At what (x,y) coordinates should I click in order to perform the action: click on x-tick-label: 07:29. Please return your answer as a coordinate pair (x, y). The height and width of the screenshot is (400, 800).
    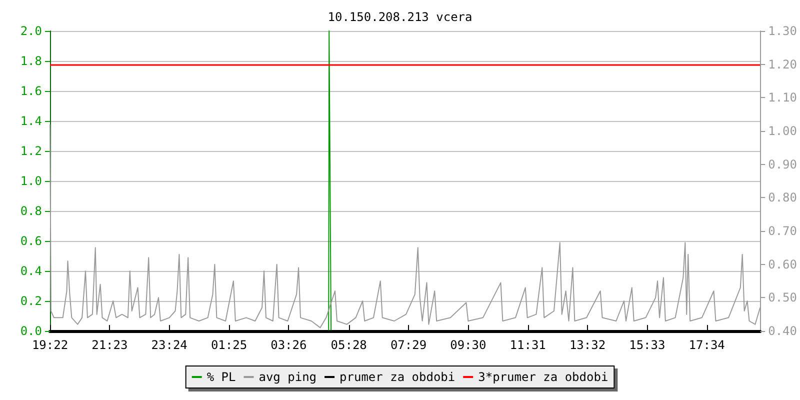
    Looking at the image, I should click on (408, 345).